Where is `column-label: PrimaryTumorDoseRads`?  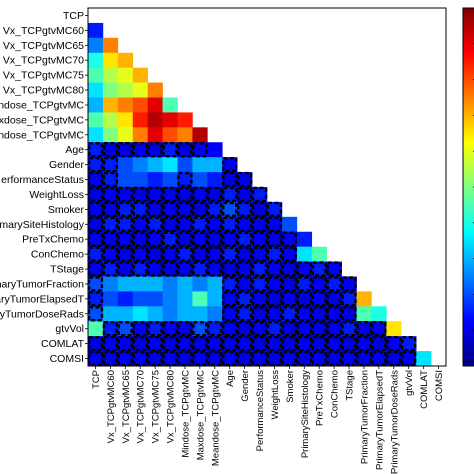
column-label: PrimaryTumorDoseRads is located at coordinates (394, 422).